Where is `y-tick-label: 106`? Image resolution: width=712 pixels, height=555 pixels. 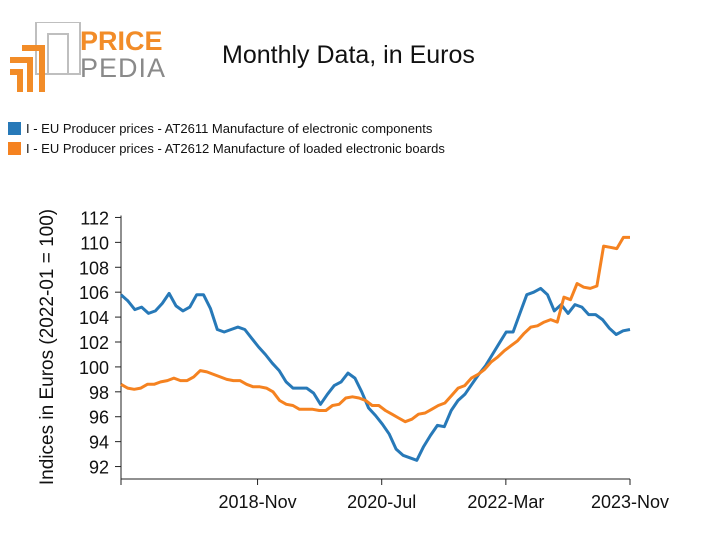
y-tick-label: 106 is located at coordinates (94, 293).